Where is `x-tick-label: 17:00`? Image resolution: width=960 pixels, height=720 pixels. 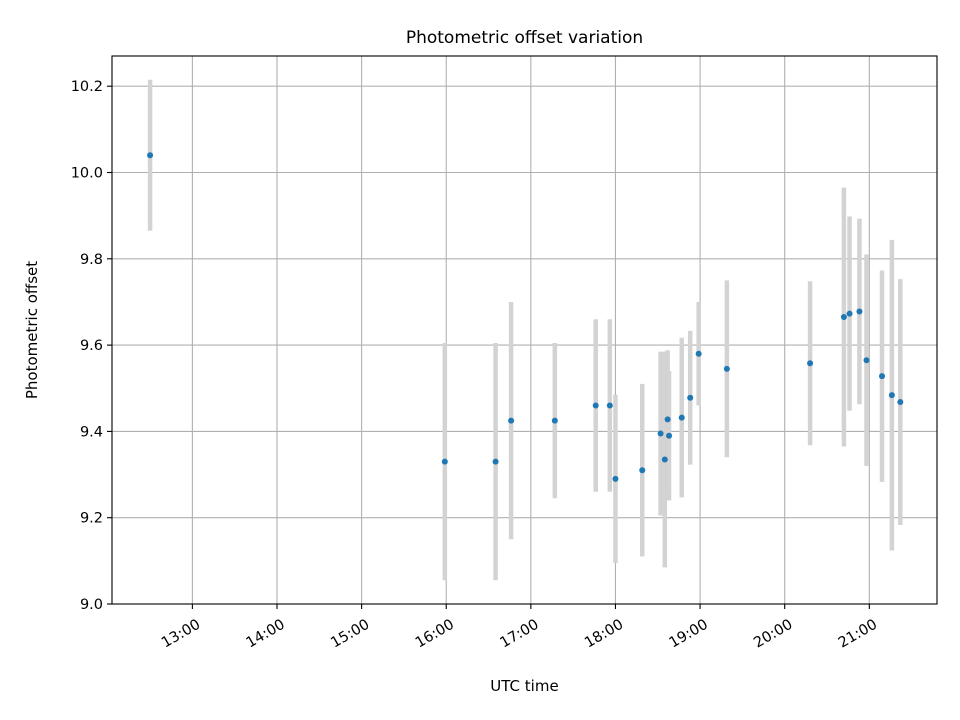
x-tick-label: 17:00 is located at coordinates (519, 634).